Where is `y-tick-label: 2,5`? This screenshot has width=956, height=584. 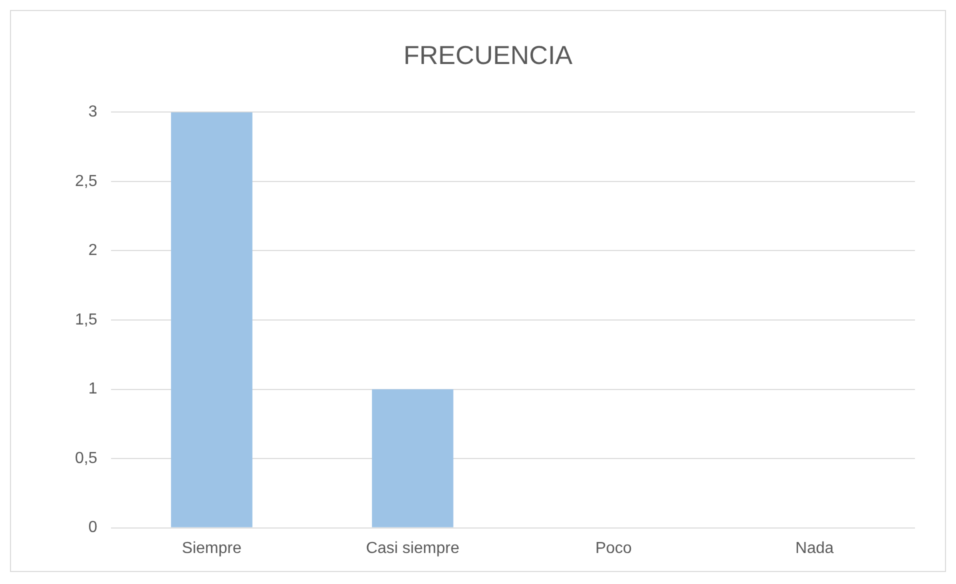
y-tick-label: 2,5 is located at coordinates (86, 181).